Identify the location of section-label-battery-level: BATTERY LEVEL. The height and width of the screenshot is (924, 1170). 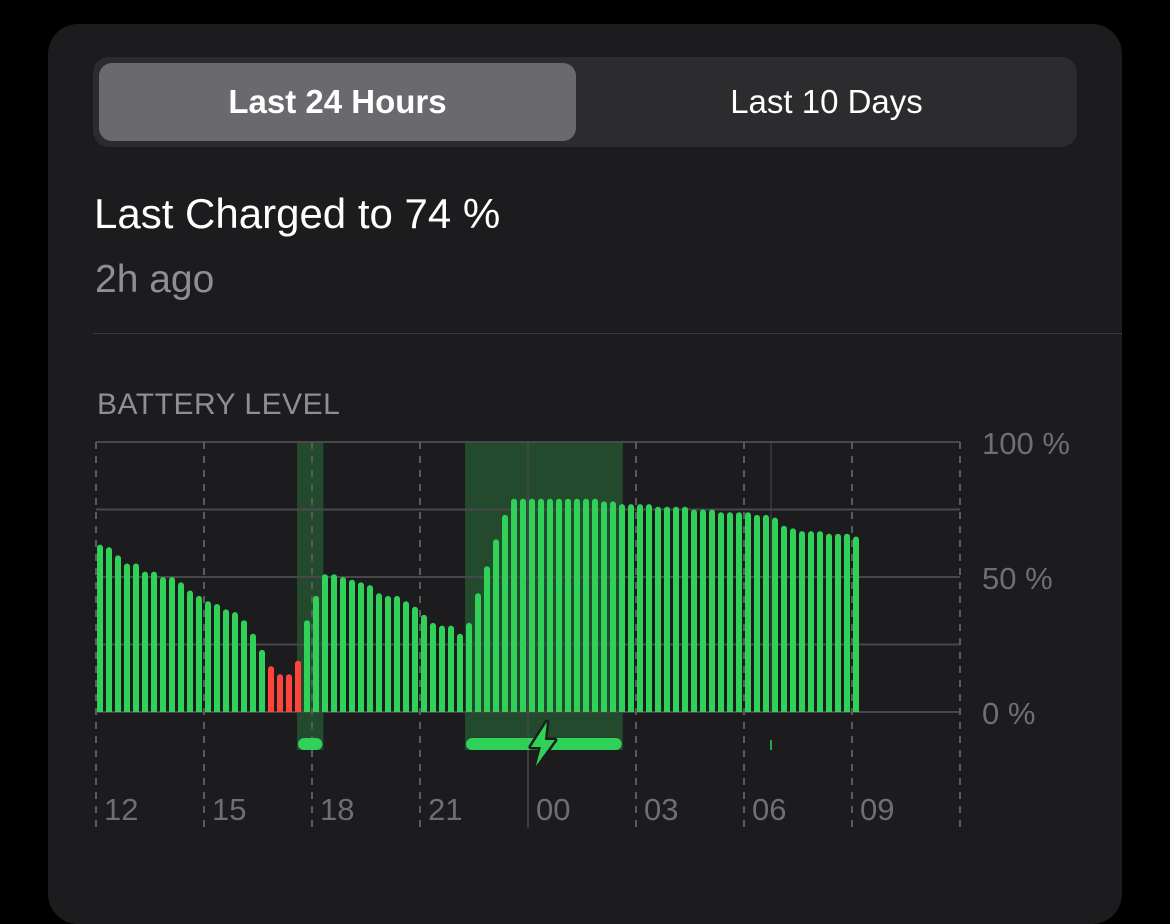
(219, 404).